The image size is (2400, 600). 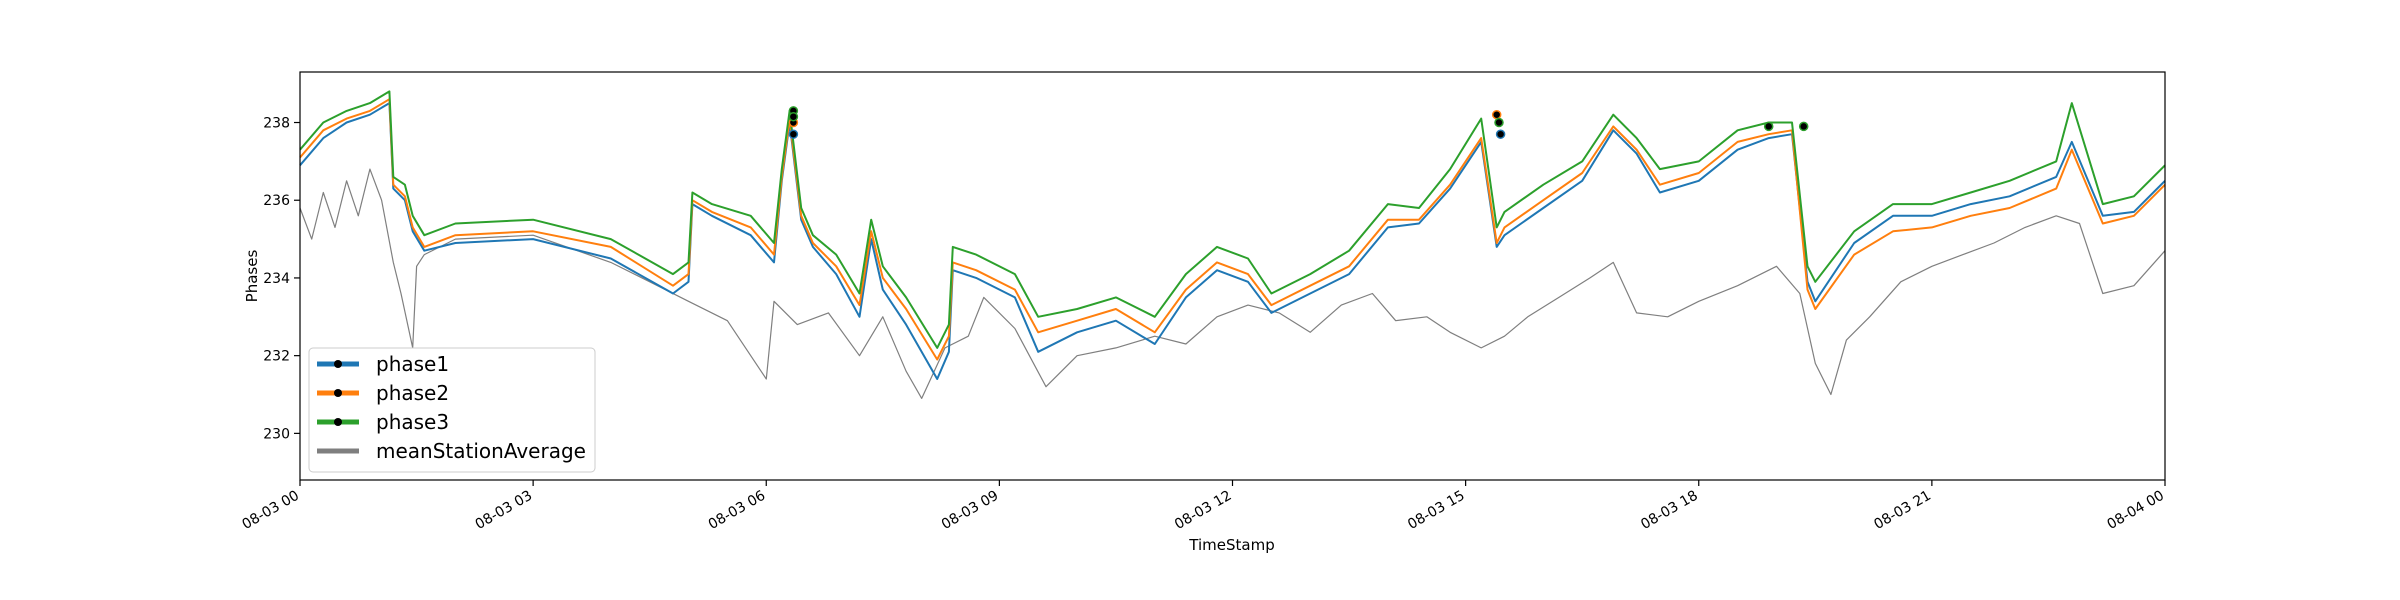 I want to click on legend: phase1 phase2 phase3 meanStationAverage, so click(x=452, y=410).